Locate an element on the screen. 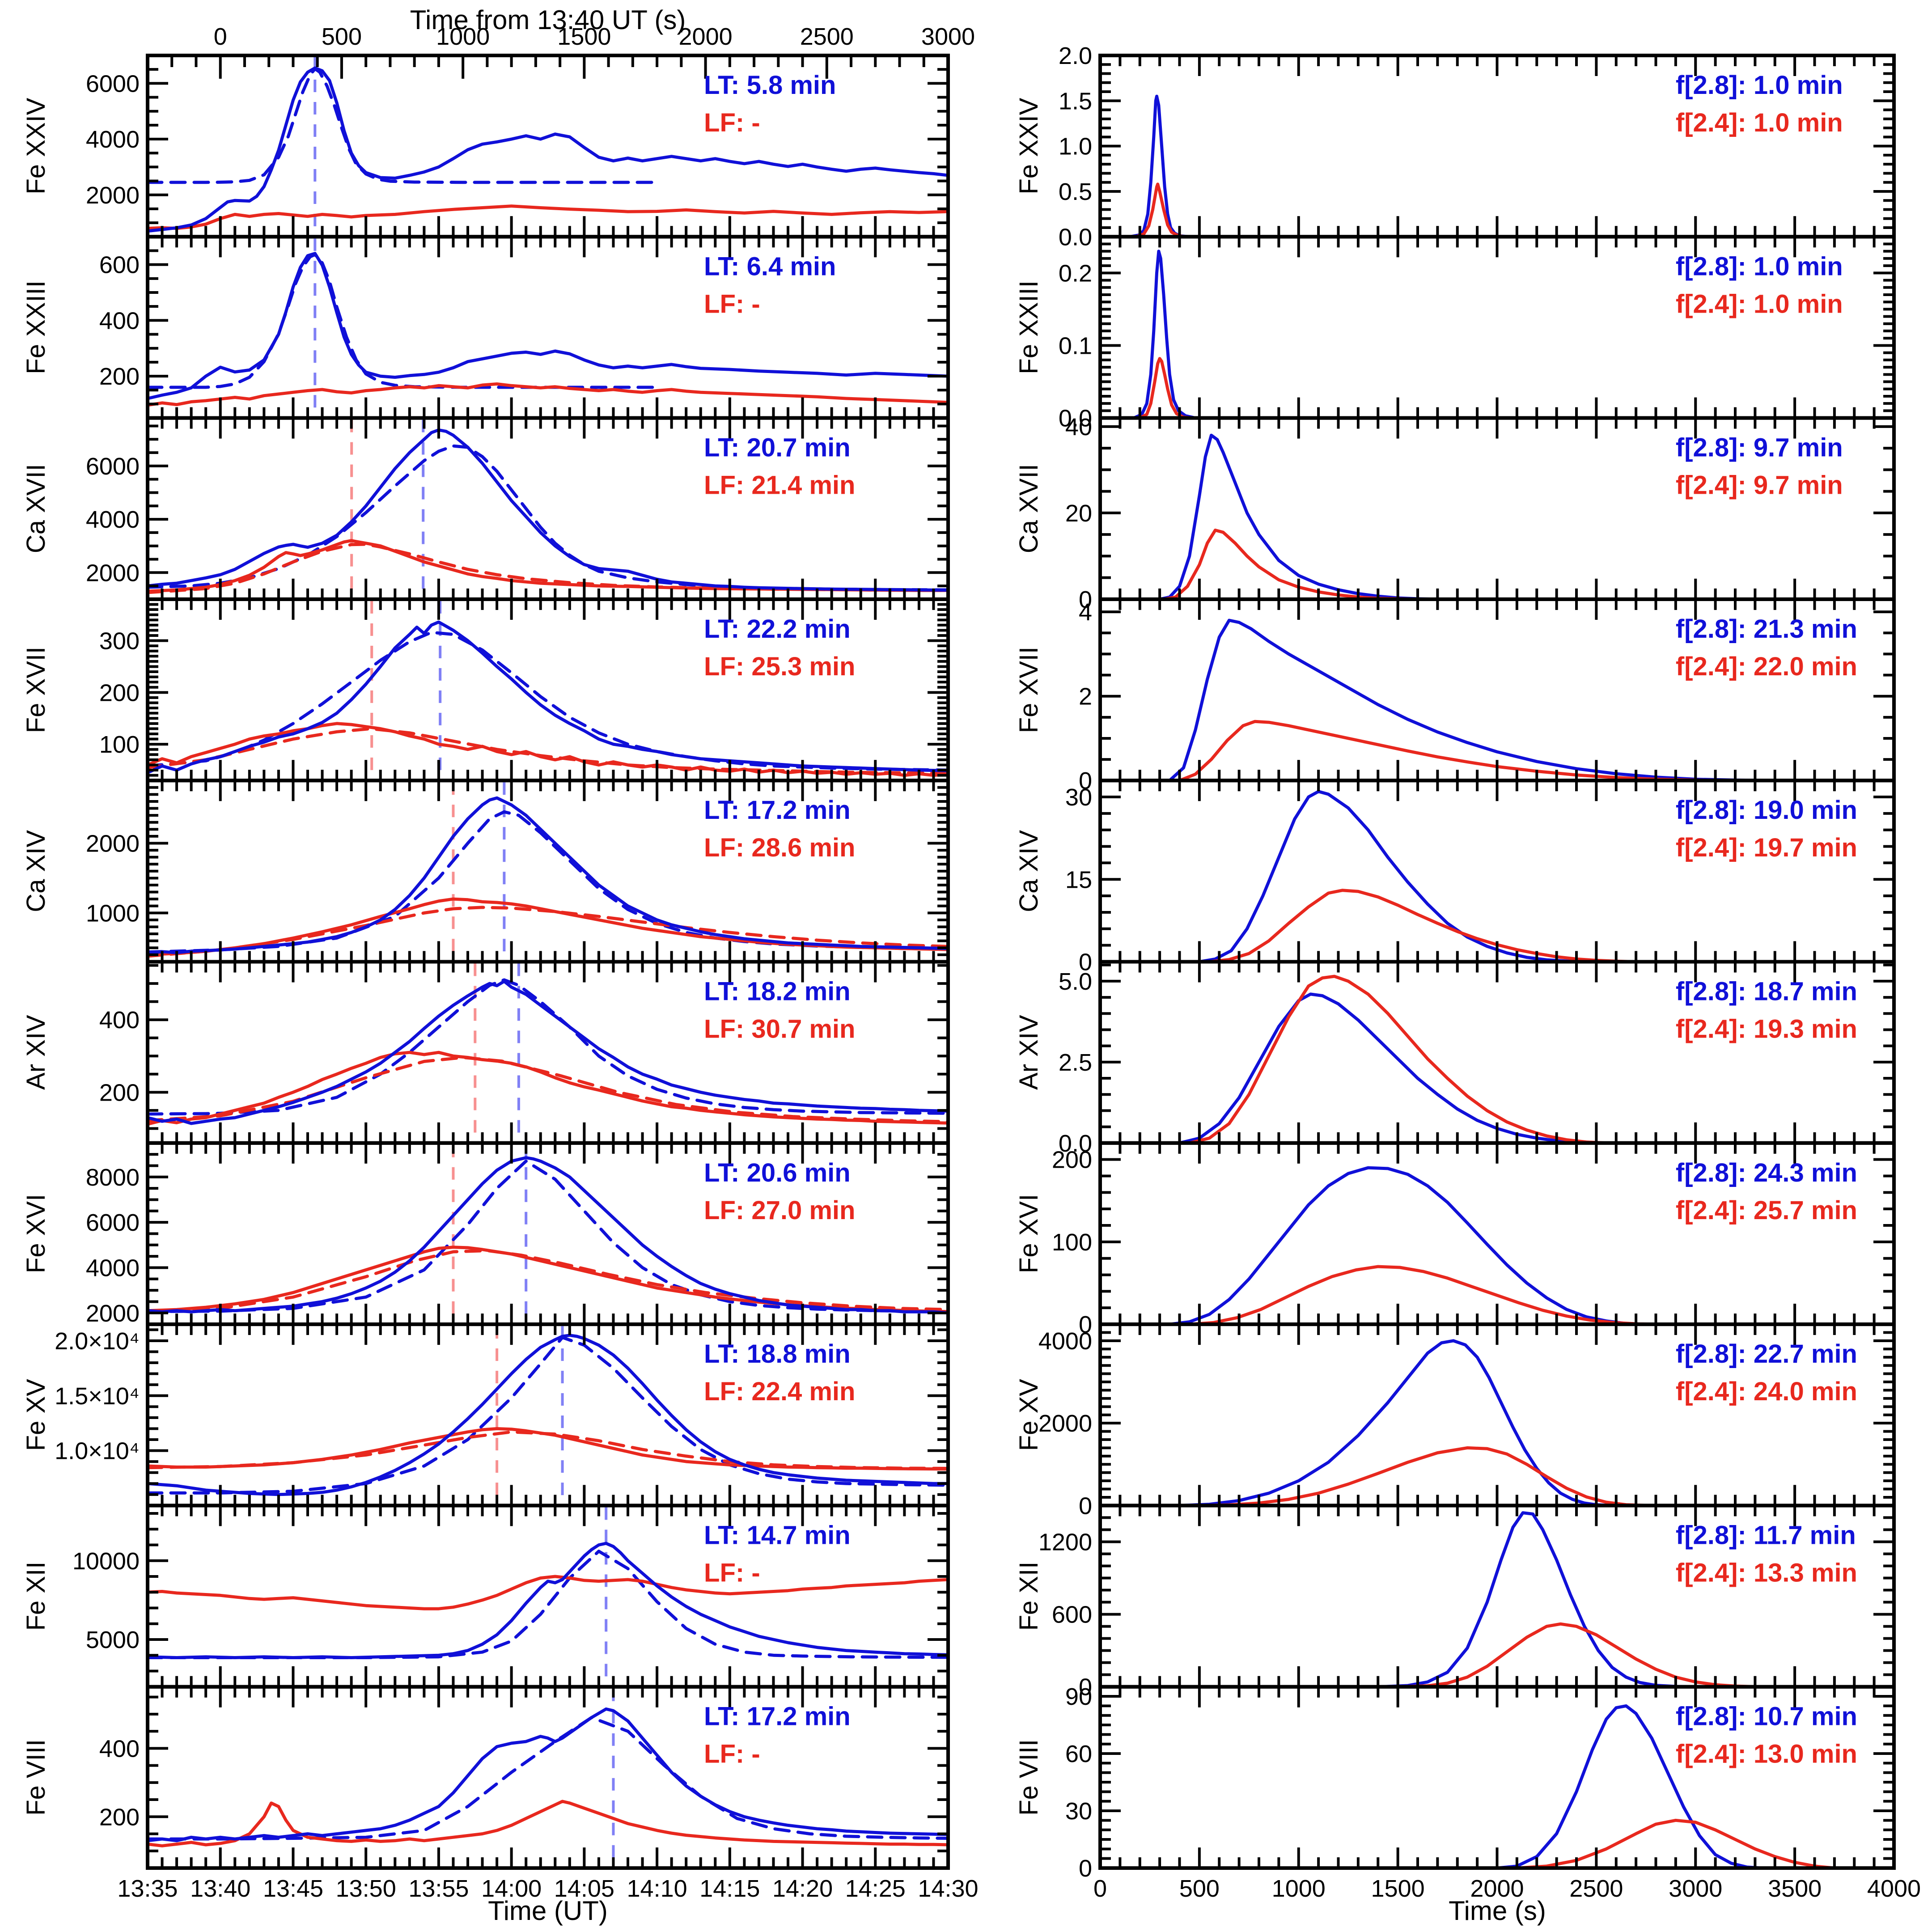 The height and width of the screenshot is (1932, 1932). ion-label: Fe XXIV is located at coordinates (36, 145).